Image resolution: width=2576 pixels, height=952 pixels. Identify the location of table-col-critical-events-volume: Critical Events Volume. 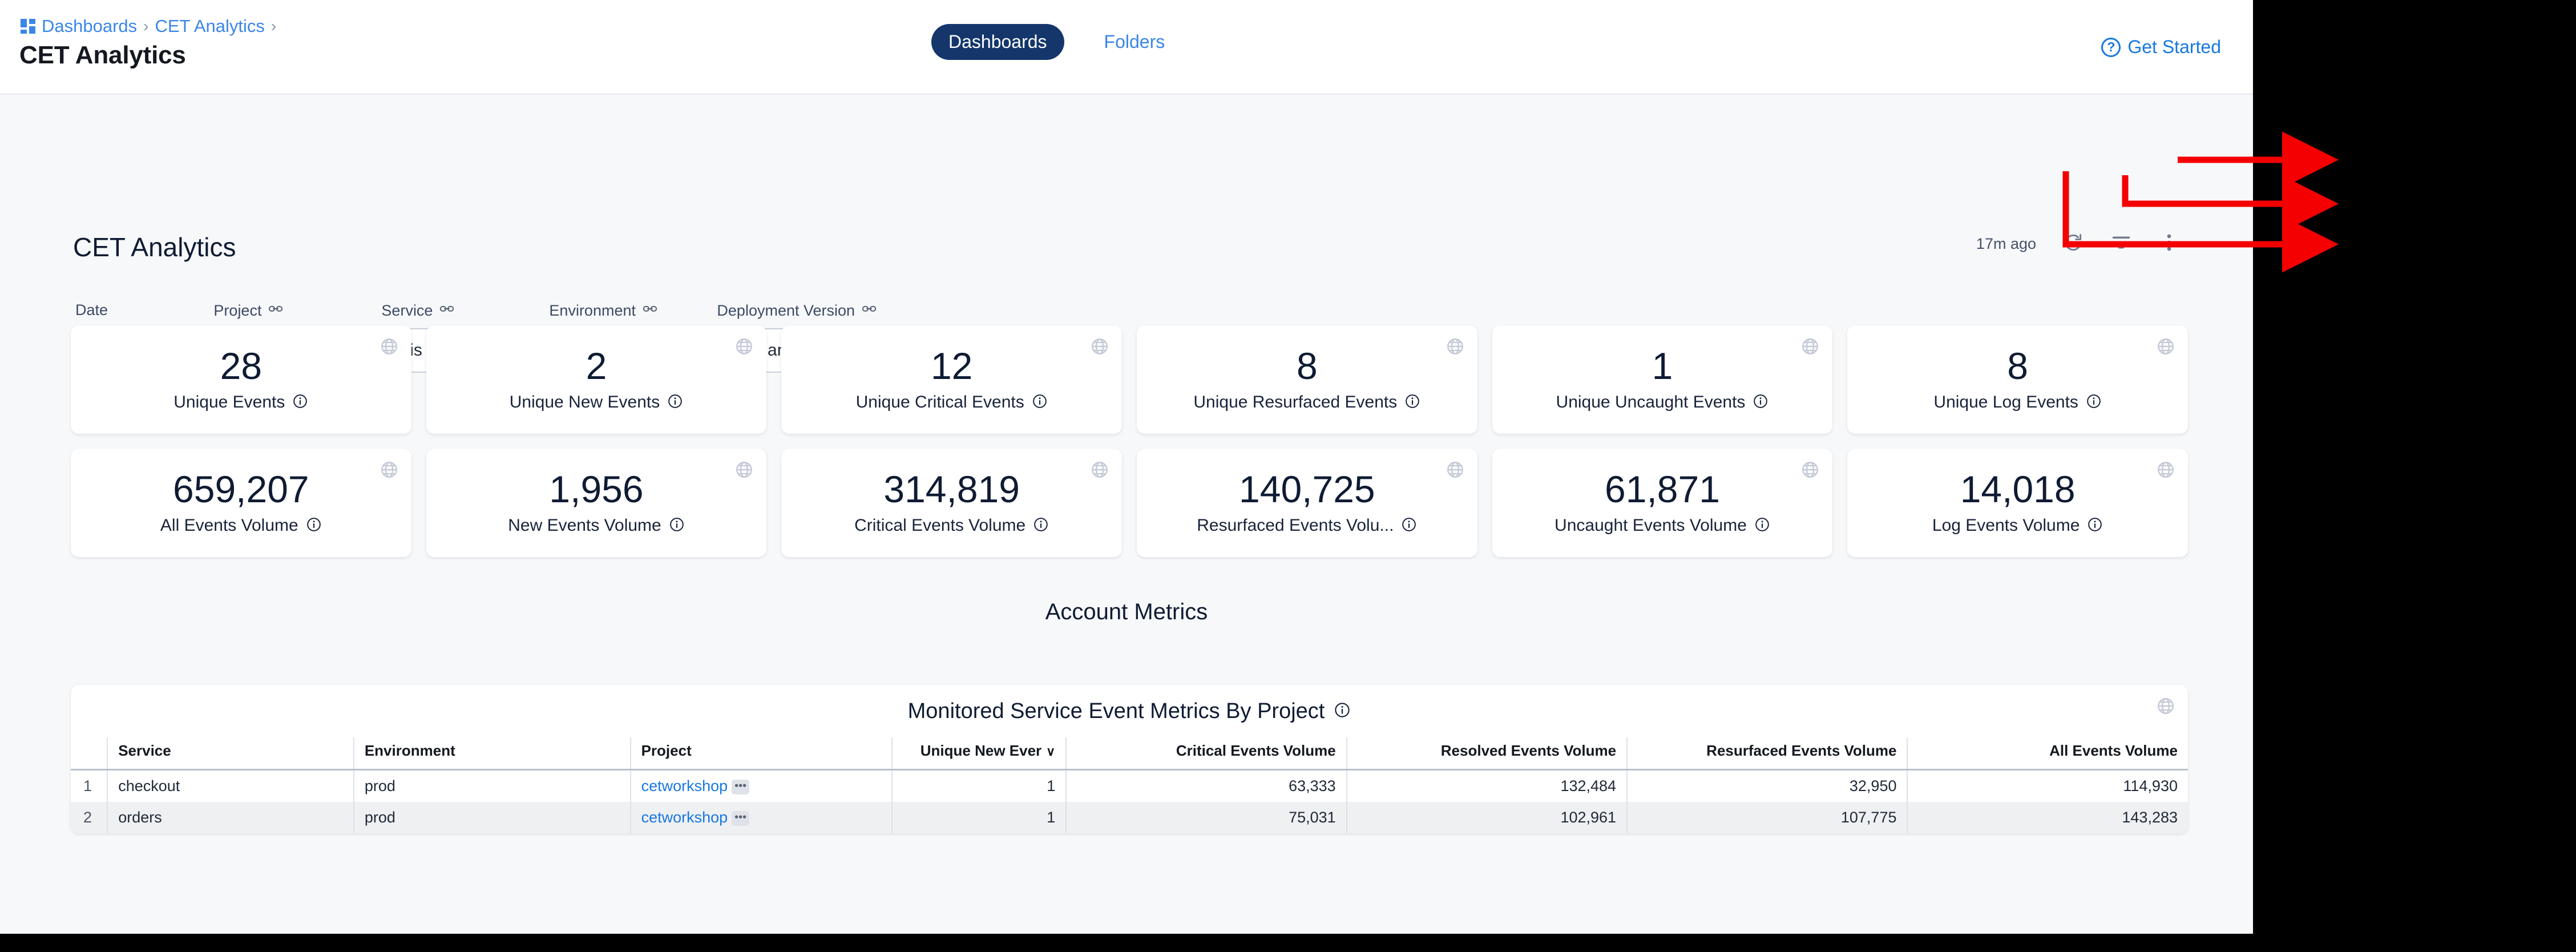
(1206, 754).